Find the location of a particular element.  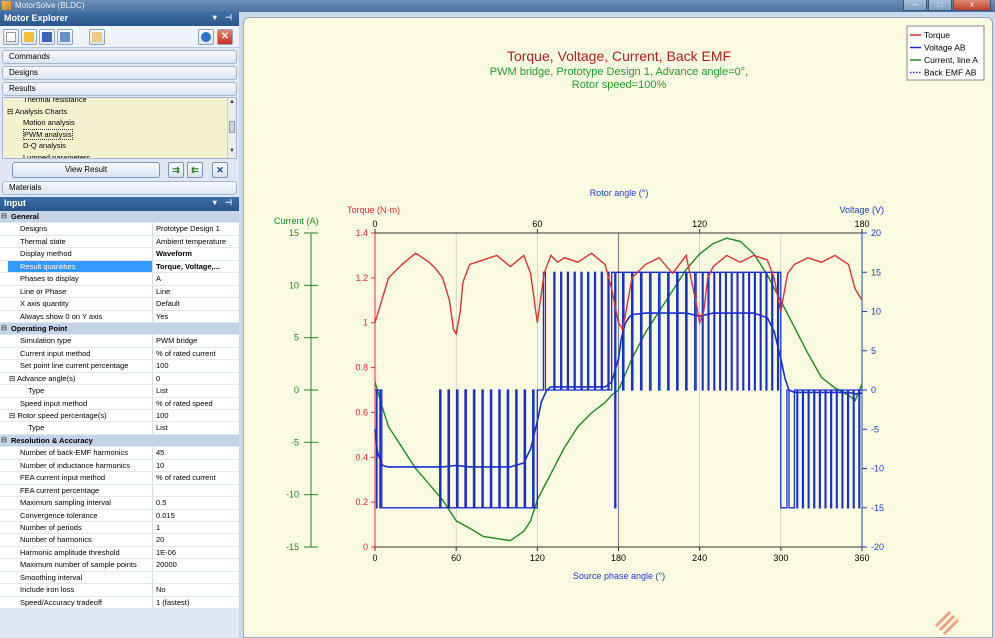

property-row: Thermal state Ambient temperature is located at coordinates (119, 242).